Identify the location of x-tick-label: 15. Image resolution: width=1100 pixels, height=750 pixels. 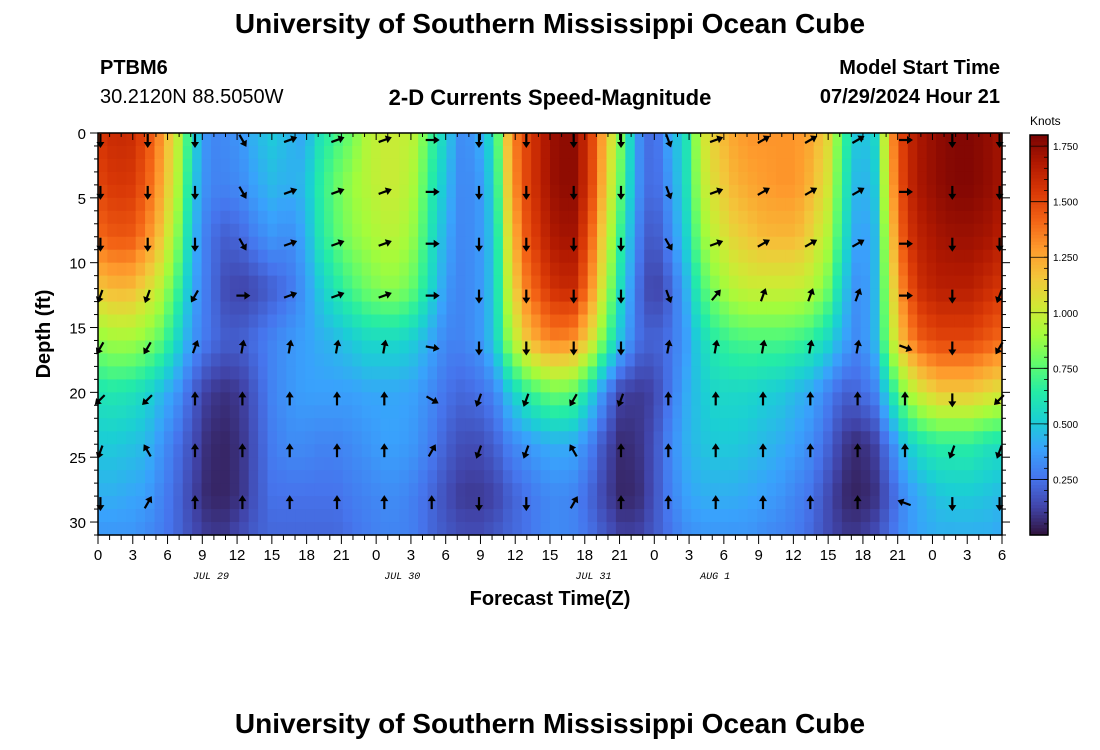
(550, 555).